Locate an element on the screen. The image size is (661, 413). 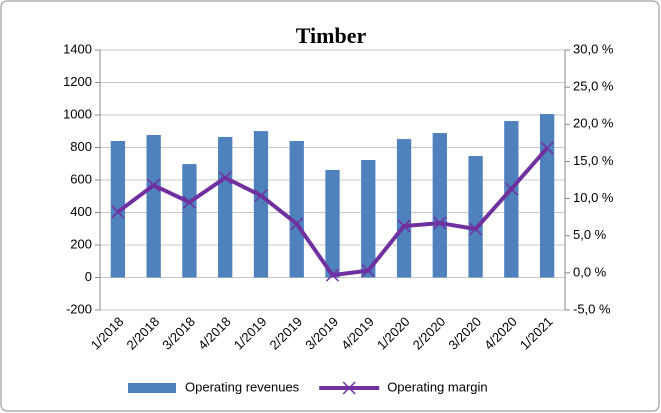
y2-tick-label: 0,0 % is located at coordinates (590, 271).